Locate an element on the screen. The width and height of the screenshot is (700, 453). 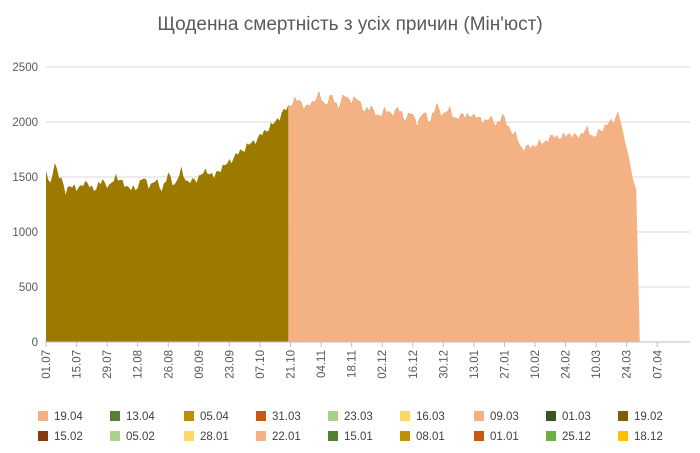
legend-label: 15.01 is located at coordinates (358, 437).